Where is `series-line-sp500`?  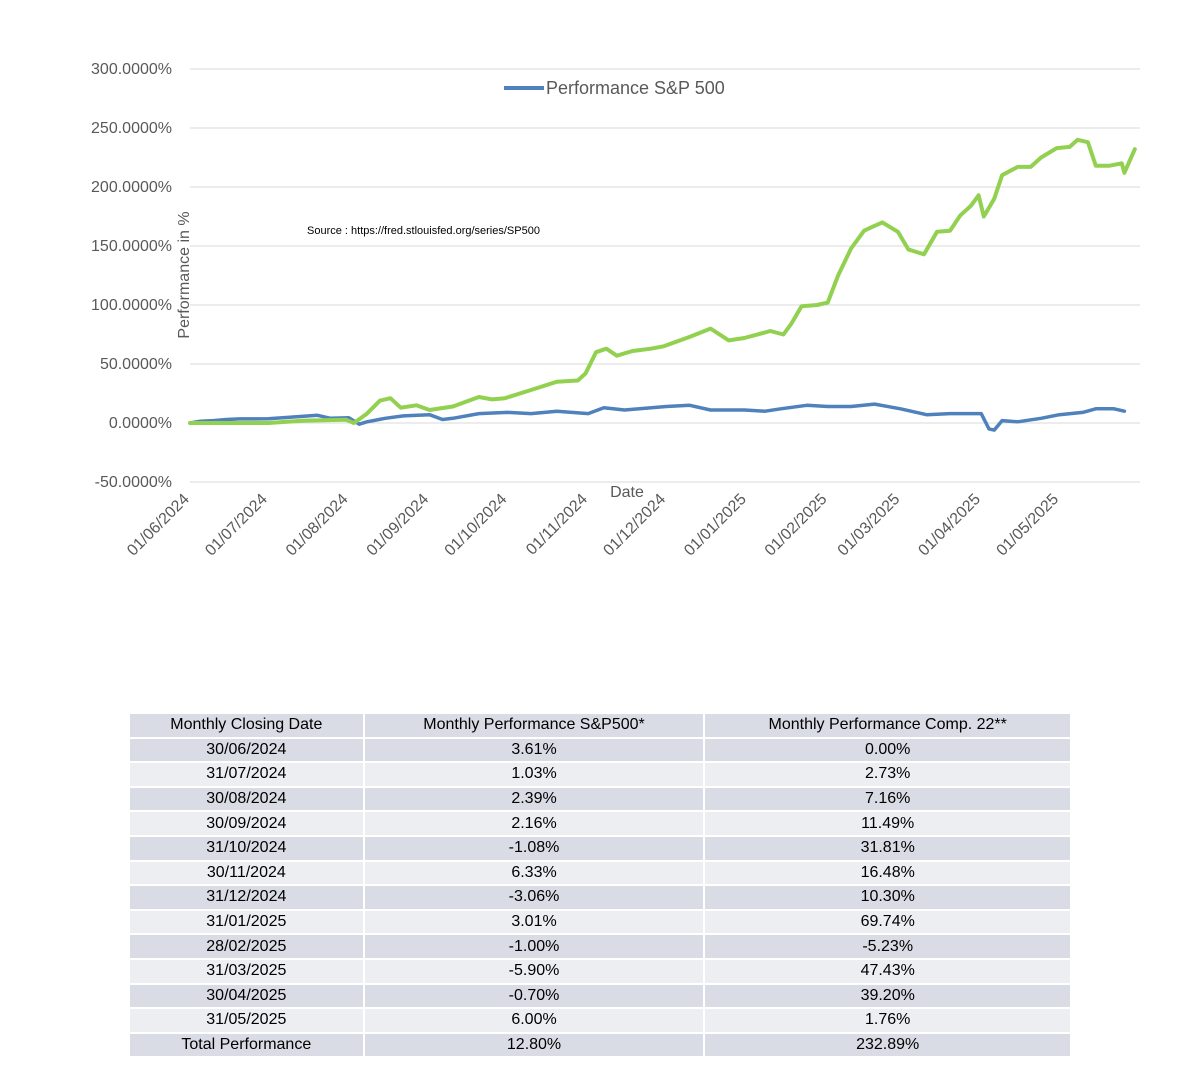
series-line-sp500 is located at coordinates (657, 417).